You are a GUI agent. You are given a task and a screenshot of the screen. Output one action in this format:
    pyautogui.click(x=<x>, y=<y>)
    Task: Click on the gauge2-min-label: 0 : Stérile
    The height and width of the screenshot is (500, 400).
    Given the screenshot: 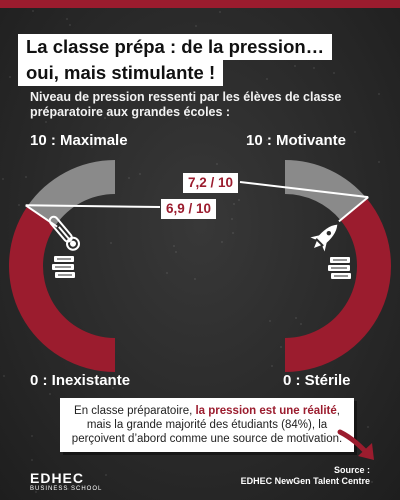 What is the action you would take?
    pyautogui.click(x=317, y=380)
    